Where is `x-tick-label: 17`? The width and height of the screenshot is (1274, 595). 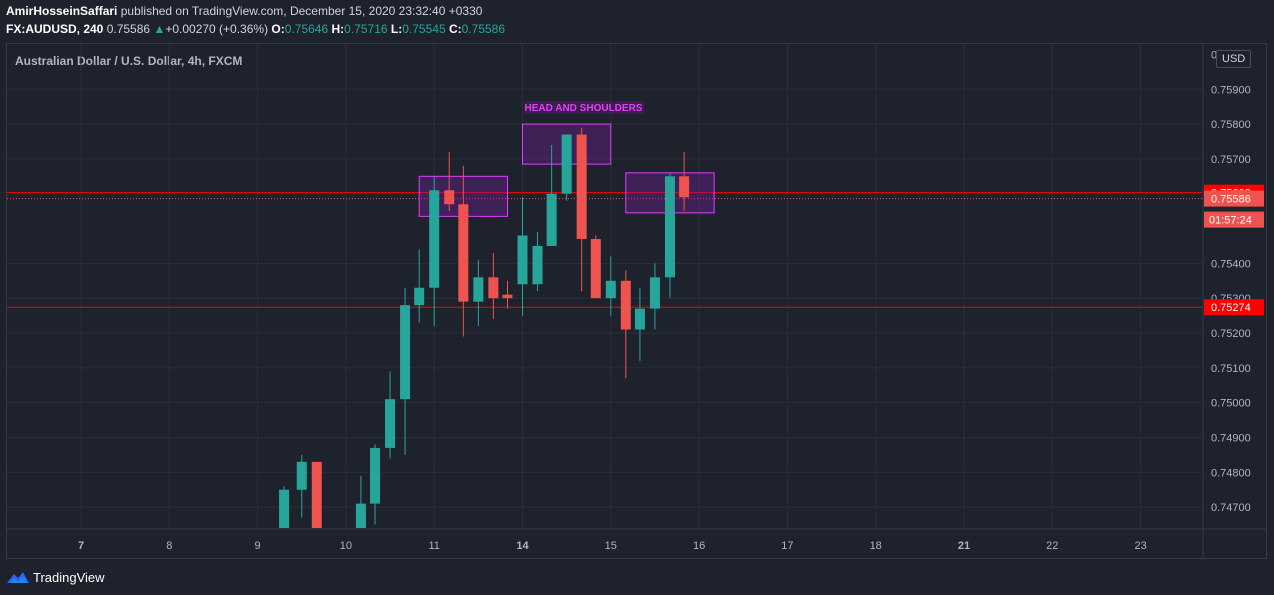
x-tick-label: 17 is located at coordinates (787, 546).